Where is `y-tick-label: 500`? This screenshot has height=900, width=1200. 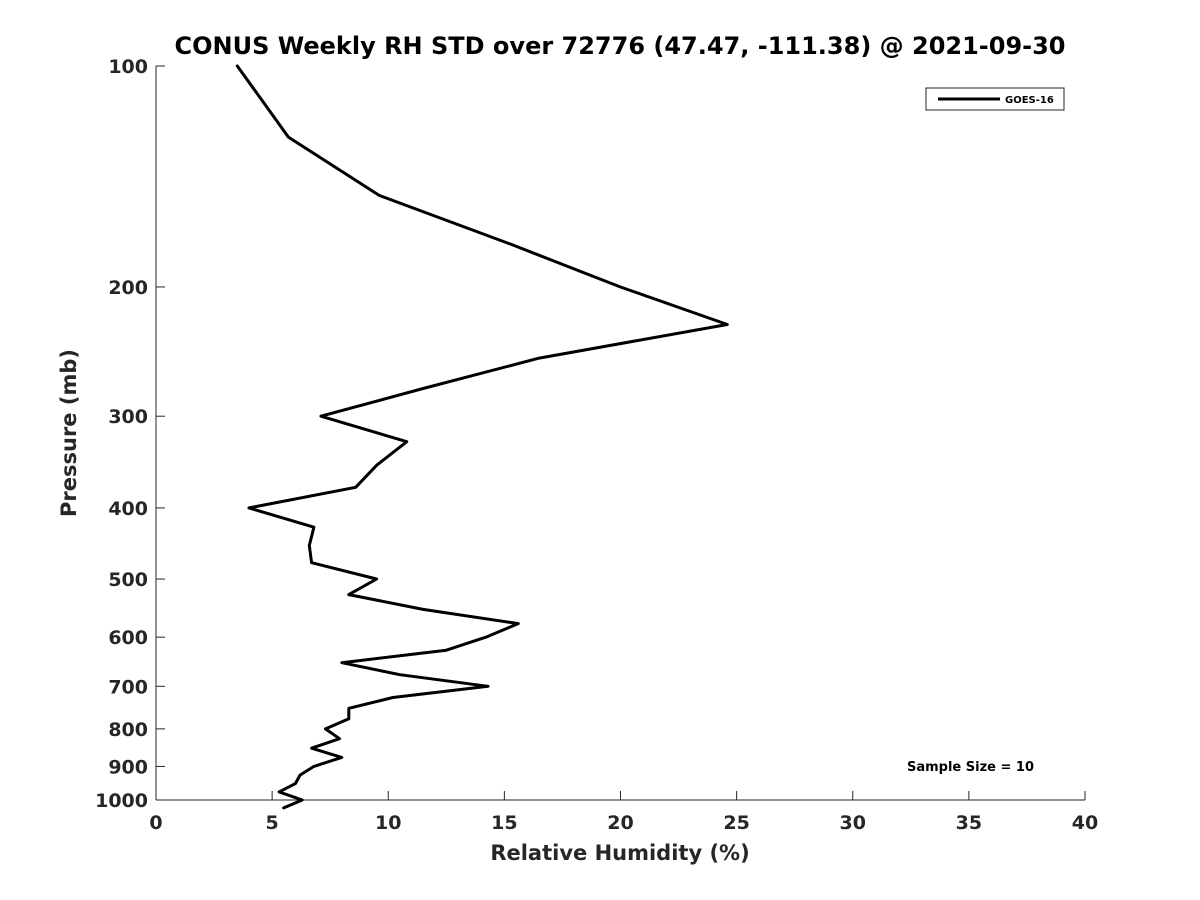 y-tick-label: 500 is located at coordinates (128, 580).